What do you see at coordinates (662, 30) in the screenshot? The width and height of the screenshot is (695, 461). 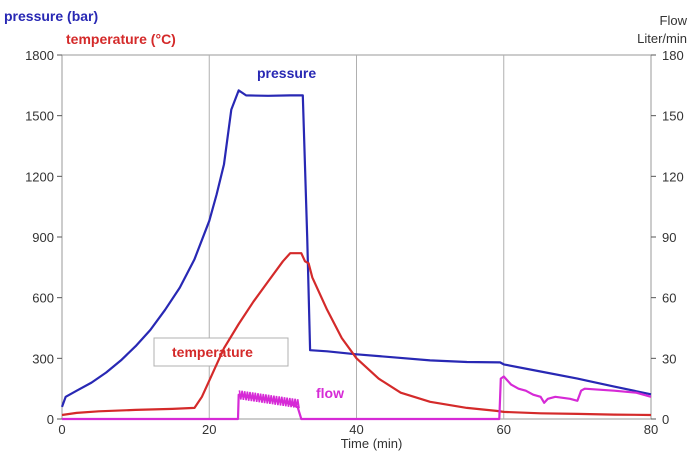 I see `y-axis-label-flow: Flow Liter/min` at bounding box center [662, 30].